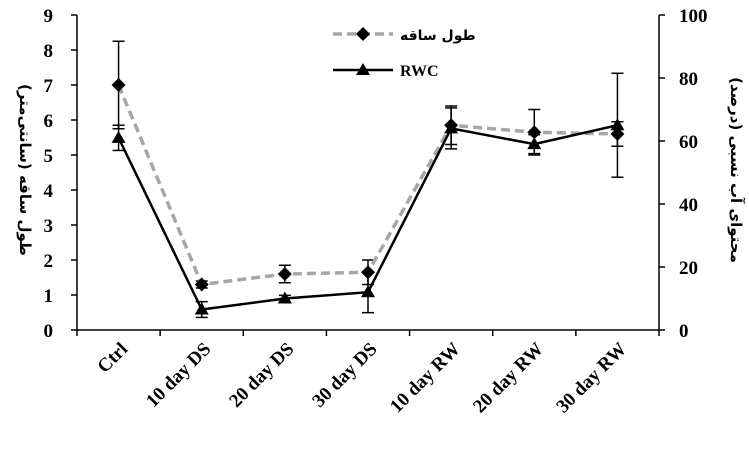 The image size is (749, 450). I want to click on left-tick-label: 0, so click(49, 331).